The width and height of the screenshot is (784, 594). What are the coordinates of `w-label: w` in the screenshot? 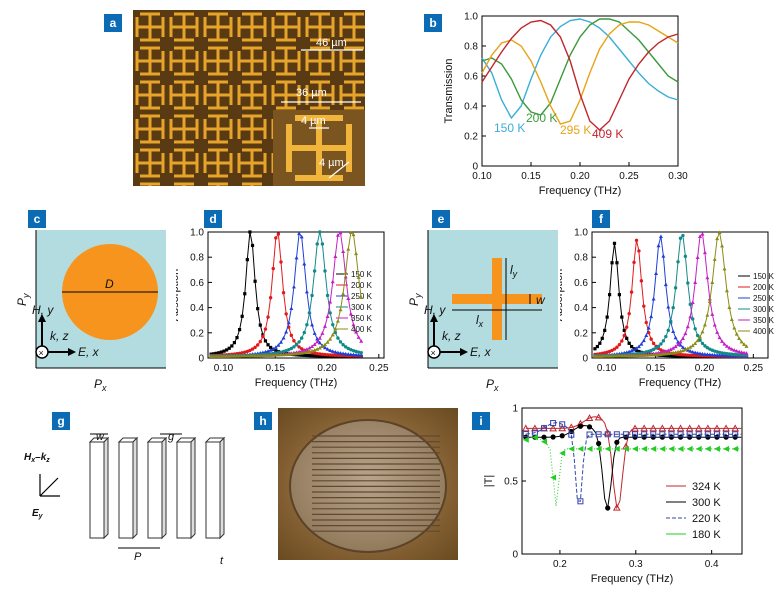 It's located at (541, 300).